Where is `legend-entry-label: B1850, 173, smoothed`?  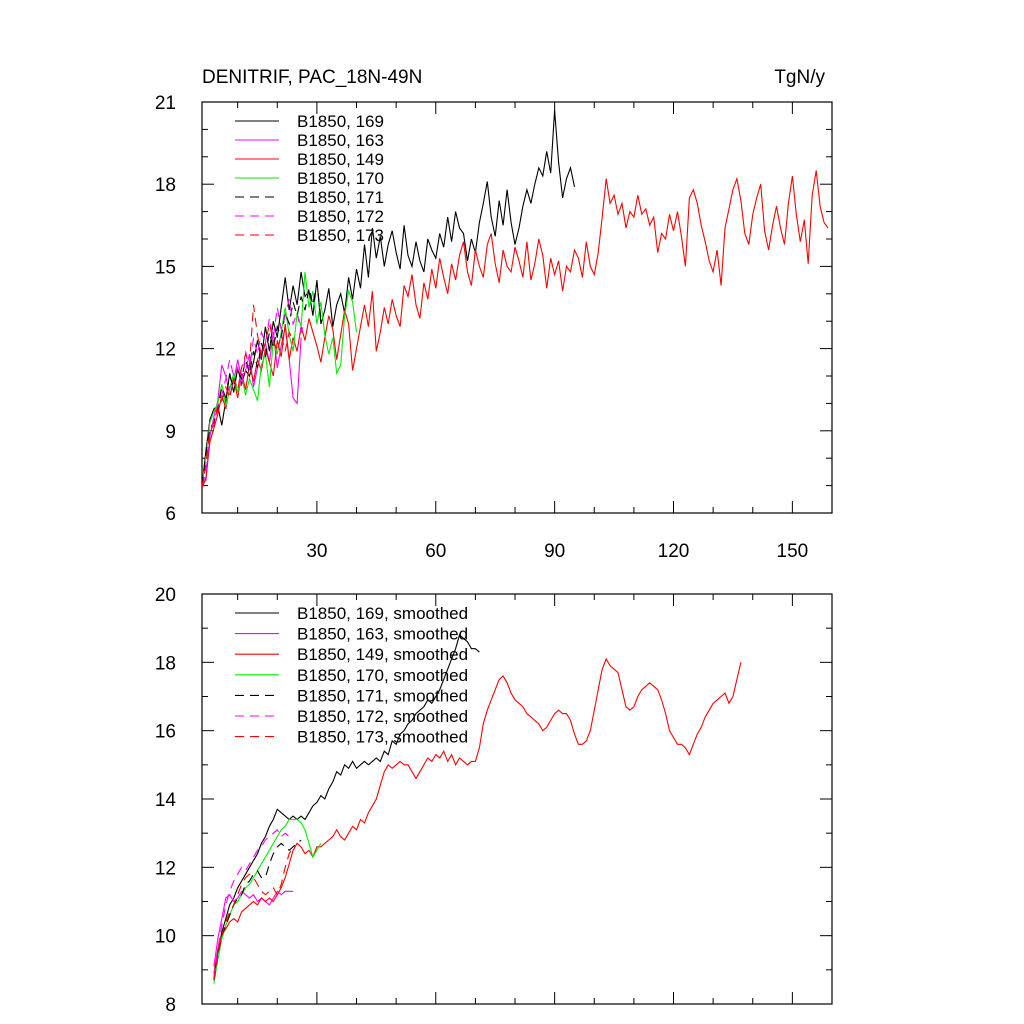
legend-entry-label: B1850, 173, smoothed is located at coordinates (382, 737).